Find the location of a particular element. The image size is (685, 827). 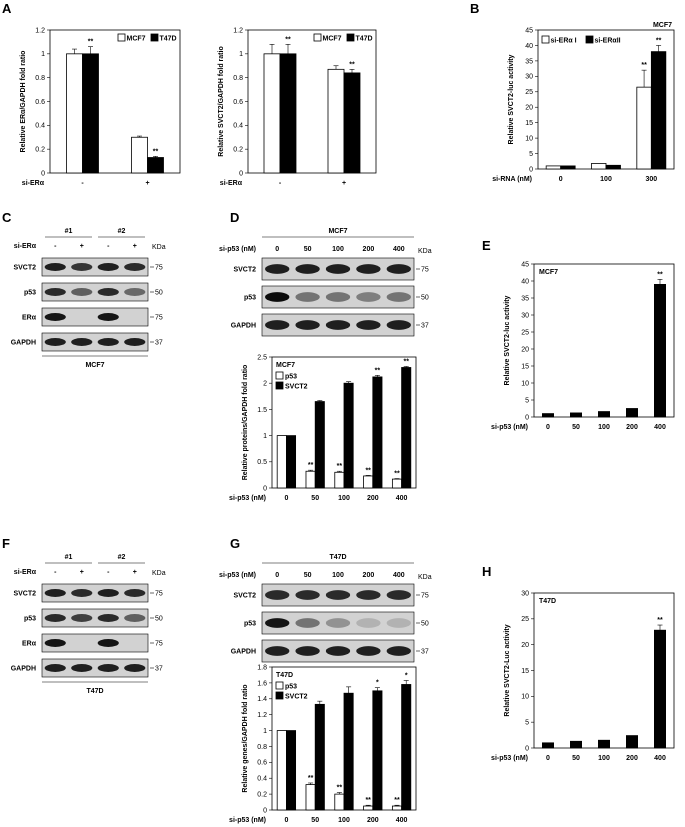

x-tick-label: - is located at coordinates (280, 183).